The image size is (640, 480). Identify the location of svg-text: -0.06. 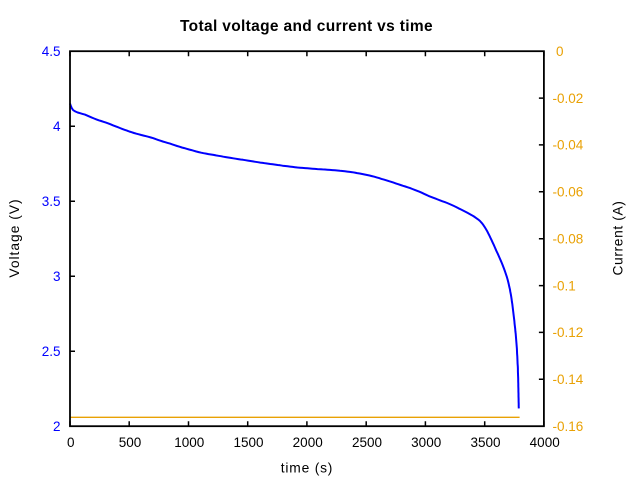
(568, 192).